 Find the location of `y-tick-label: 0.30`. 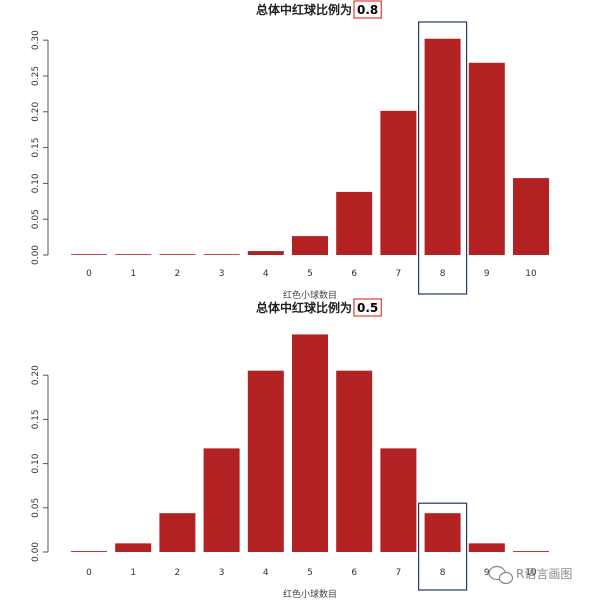

y-tick-label: 0.30 is located at coordinates (36, 40).